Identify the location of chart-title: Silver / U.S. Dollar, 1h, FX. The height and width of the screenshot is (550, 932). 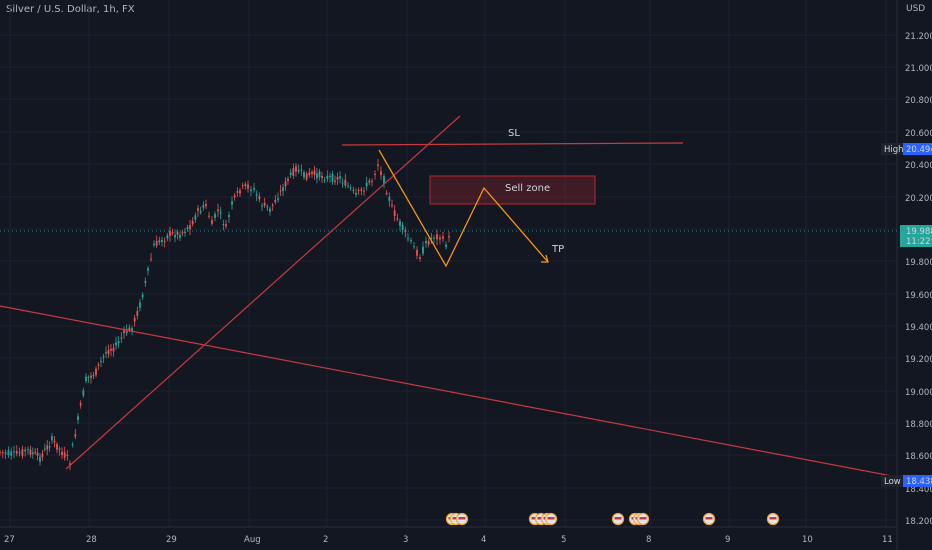
(70, 9).